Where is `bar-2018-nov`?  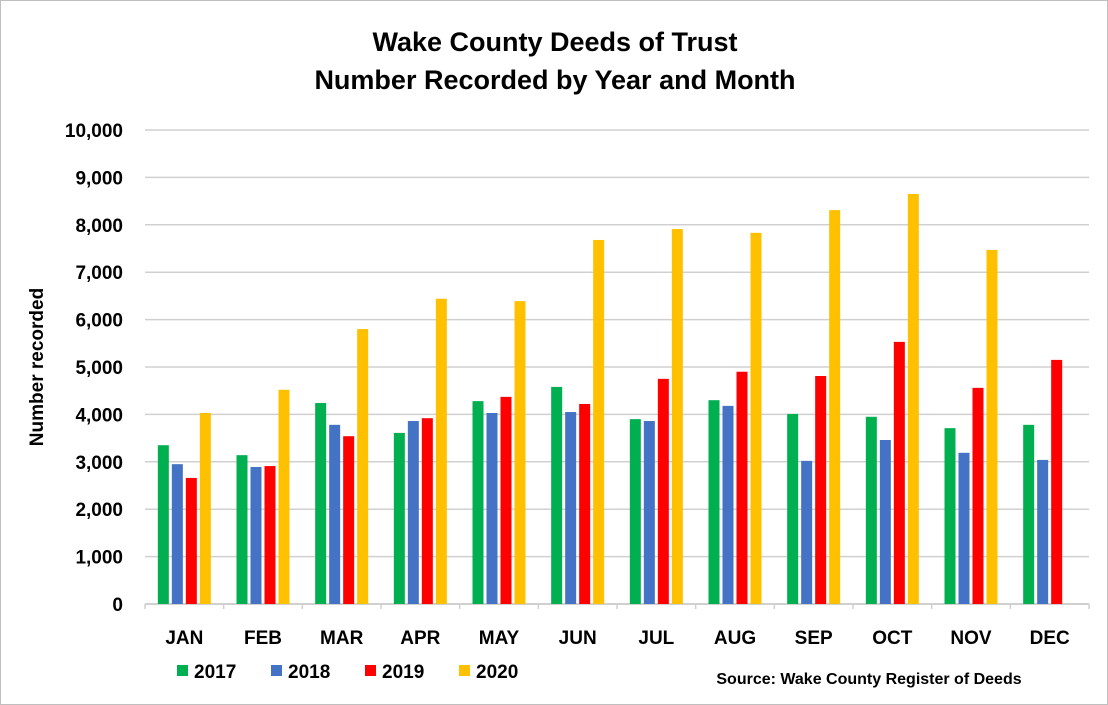 bar-2018-nov is located at coordinates (964, 528).